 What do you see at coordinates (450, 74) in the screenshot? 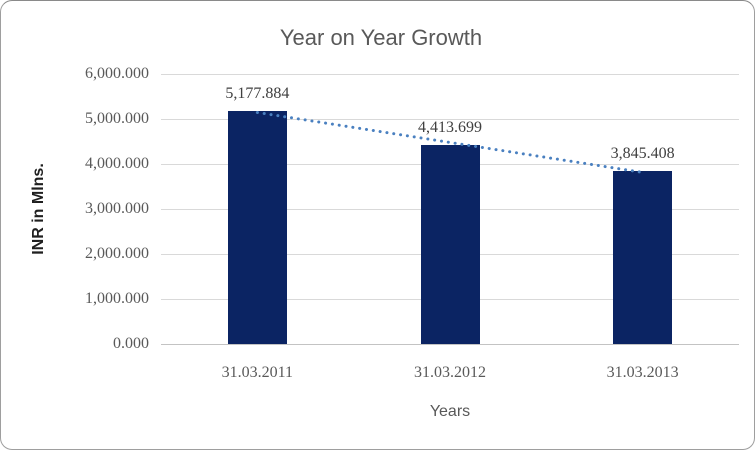
I see `gridline` at bounding box center [450, 74].